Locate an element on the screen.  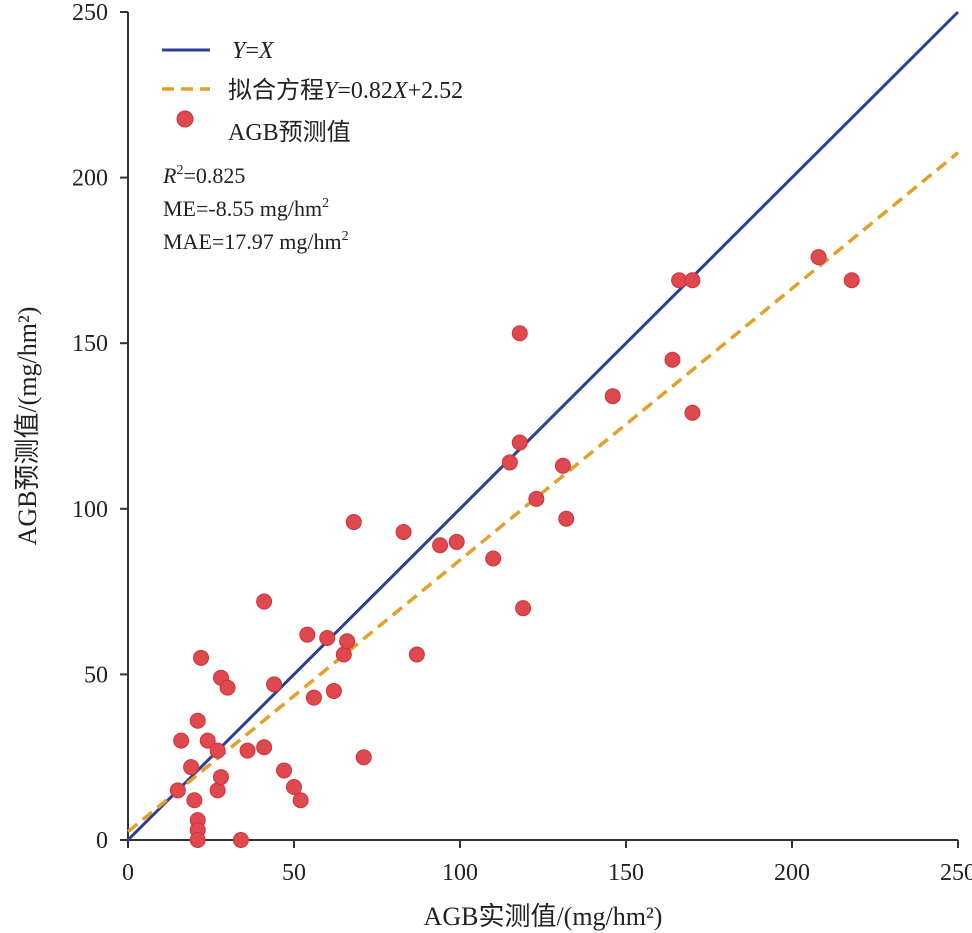
y-tick-label: 50 is located at coordinates (96, 675).